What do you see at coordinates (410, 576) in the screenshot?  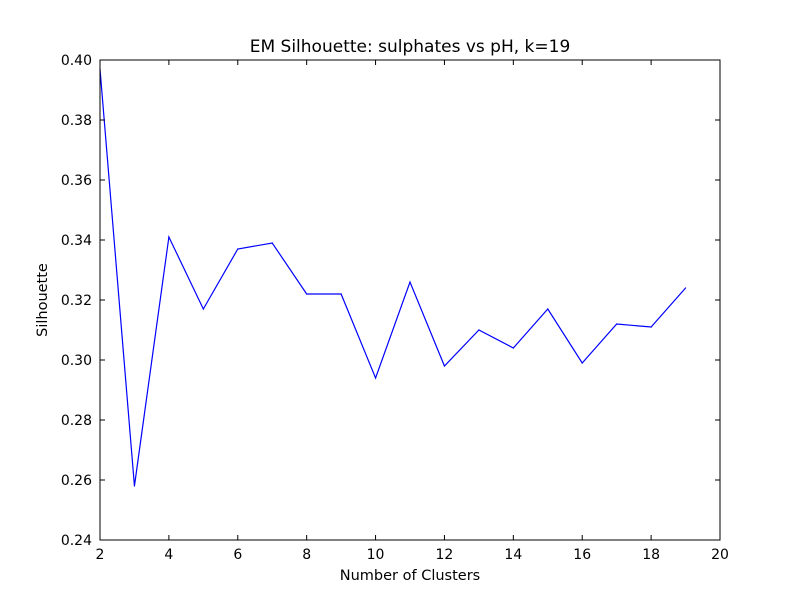 I see `x-axis-label: Number of Clusters` at bounding box center [410, 576].